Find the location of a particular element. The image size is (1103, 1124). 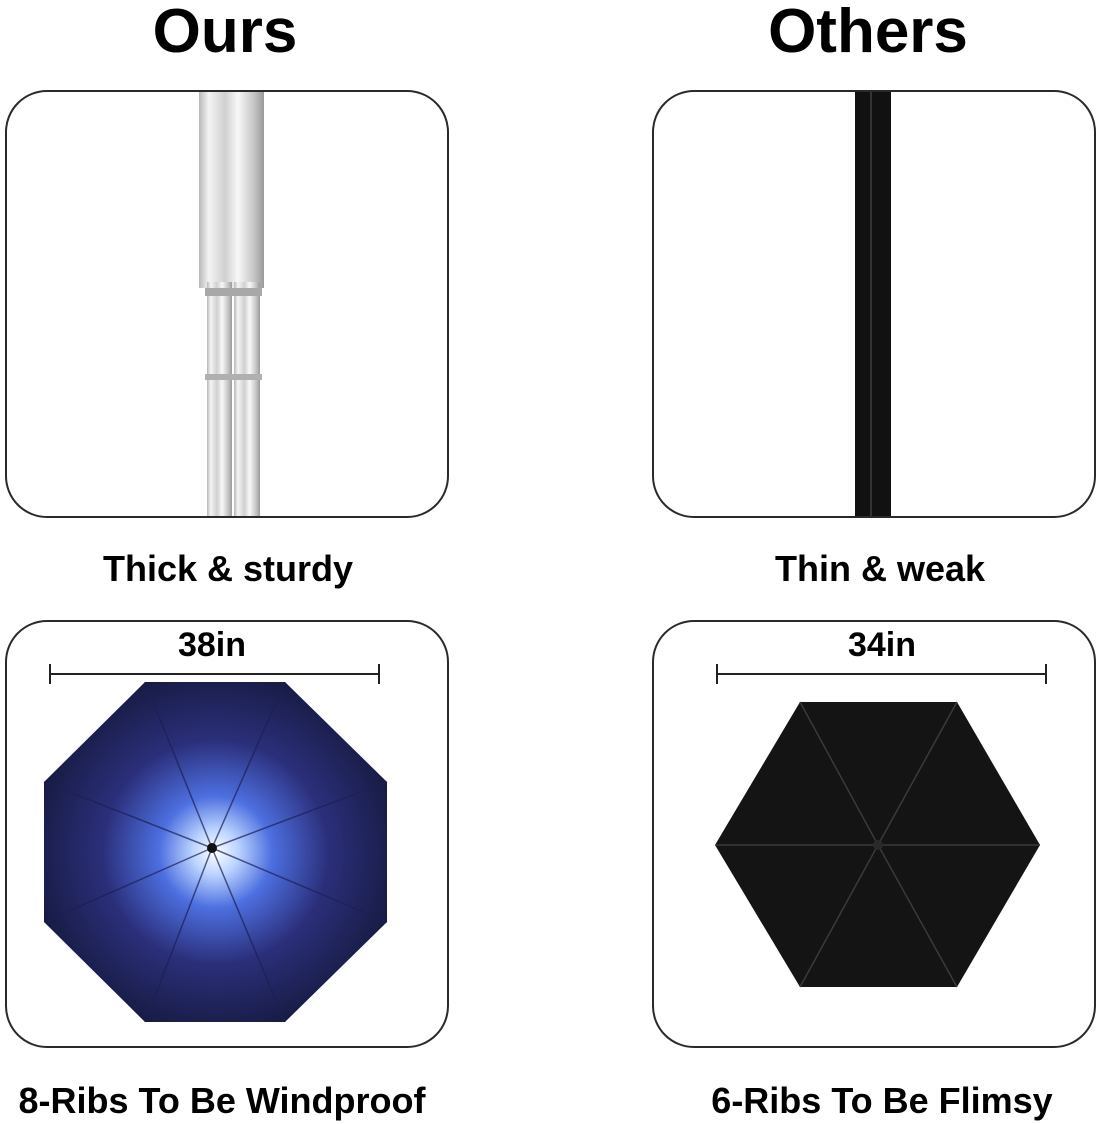

ours-umbrella-image is located at coordinates (215, 843).